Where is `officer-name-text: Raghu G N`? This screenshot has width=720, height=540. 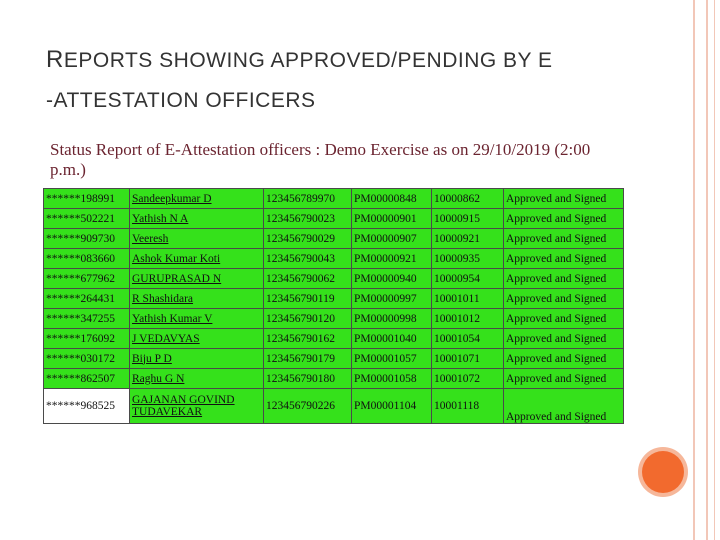
officer-name-text: Raghu G N is located at coordinates (158, 378).